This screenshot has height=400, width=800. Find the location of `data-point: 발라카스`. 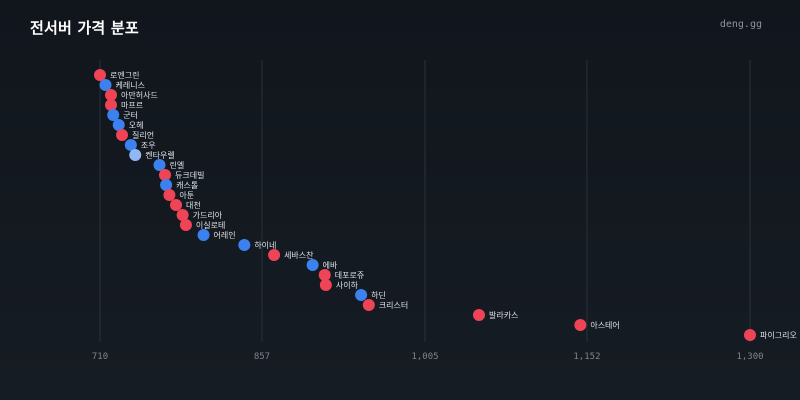

data-point: 발라카스 is located at coordinates (495, 315).